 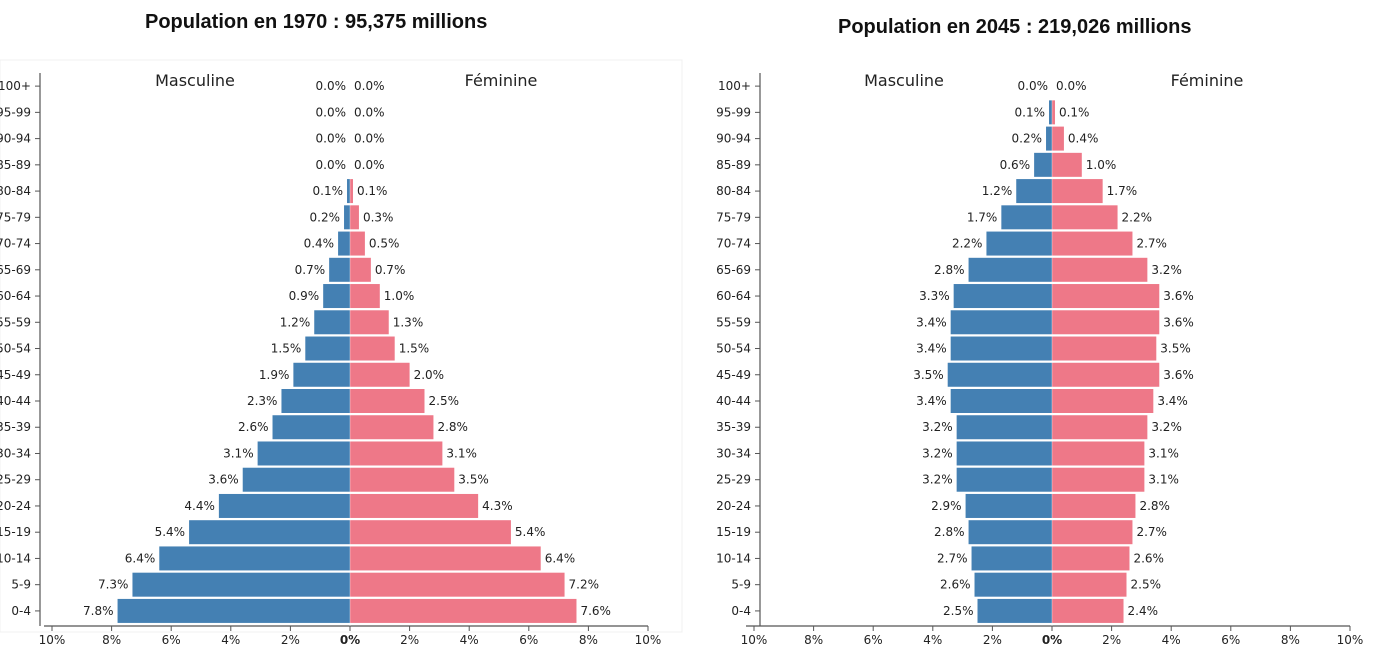 I want to click on y-tick-label: 65-69, so click(x=733, y=270).